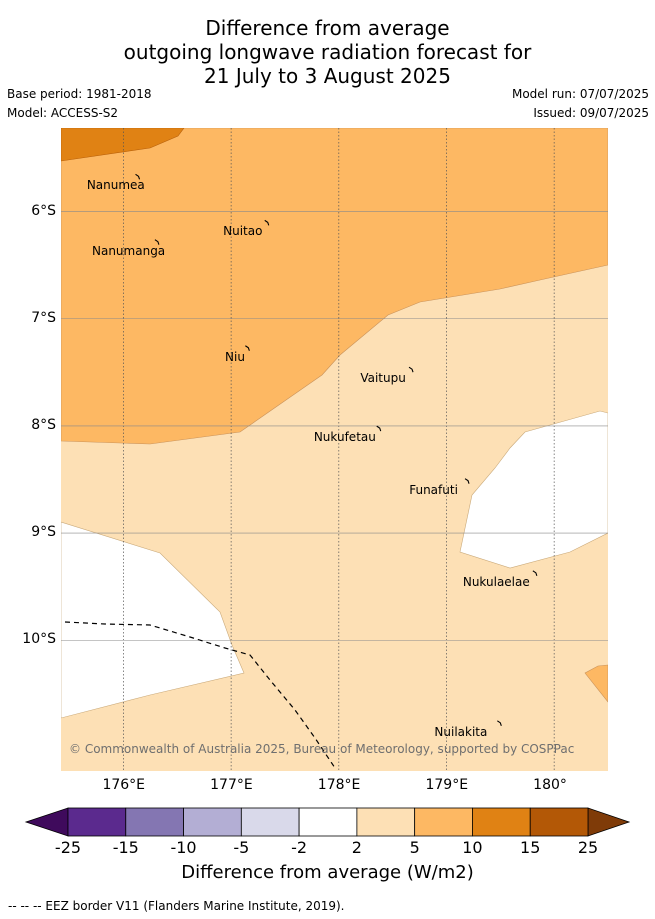 The width and height of the screenshot is (655, 919). Describe the element at coordinates (243, 231) in the screenshot. I see `place-label: Nuitao` at that location.